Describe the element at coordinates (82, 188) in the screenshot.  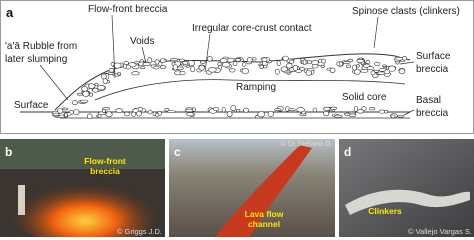
I see `photo-b` at that location.